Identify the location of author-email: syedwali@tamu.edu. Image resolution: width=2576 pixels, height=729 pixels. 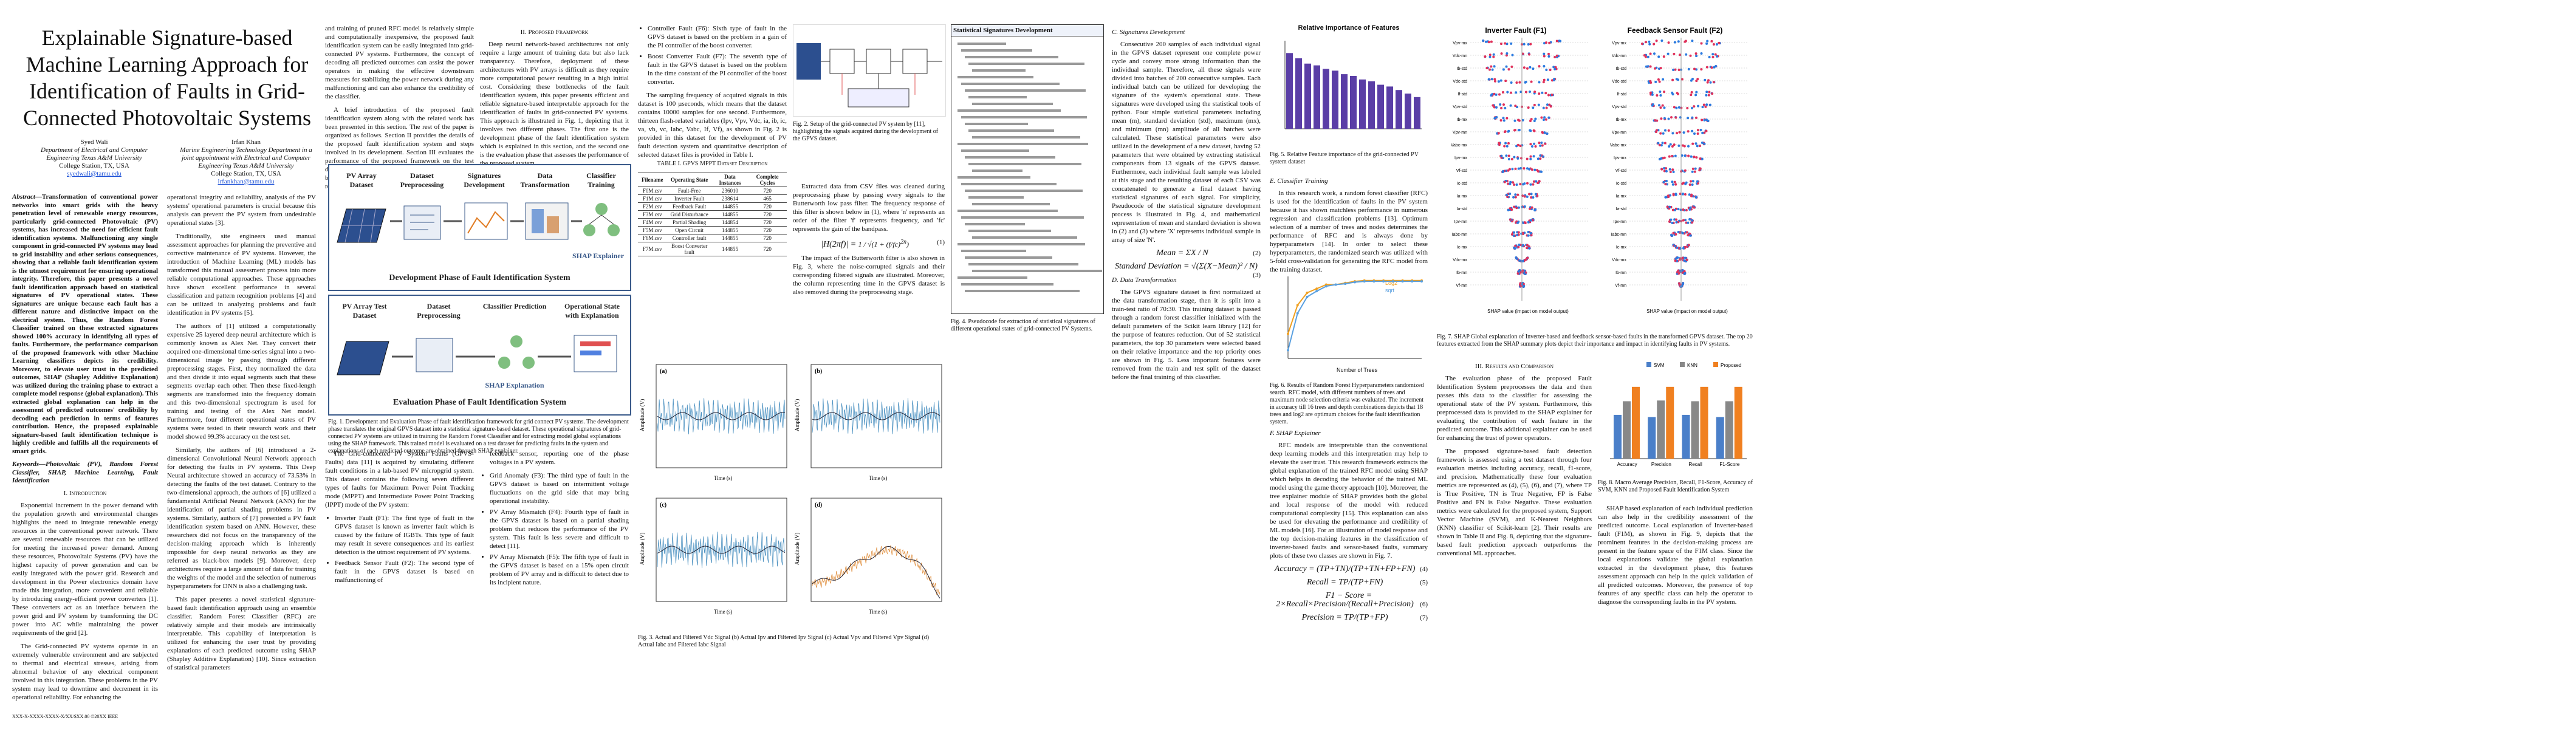
(94, 173).